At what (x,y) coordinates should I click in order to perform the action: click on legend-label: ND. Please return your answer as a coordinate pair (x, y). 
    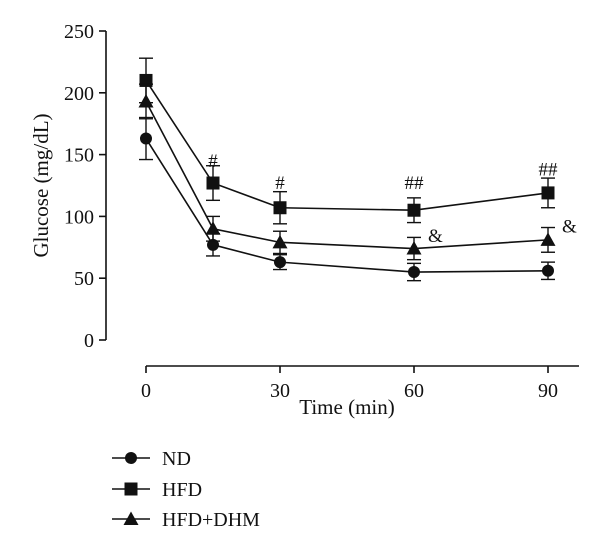
    Looking at the image, I should click on (176, 459).